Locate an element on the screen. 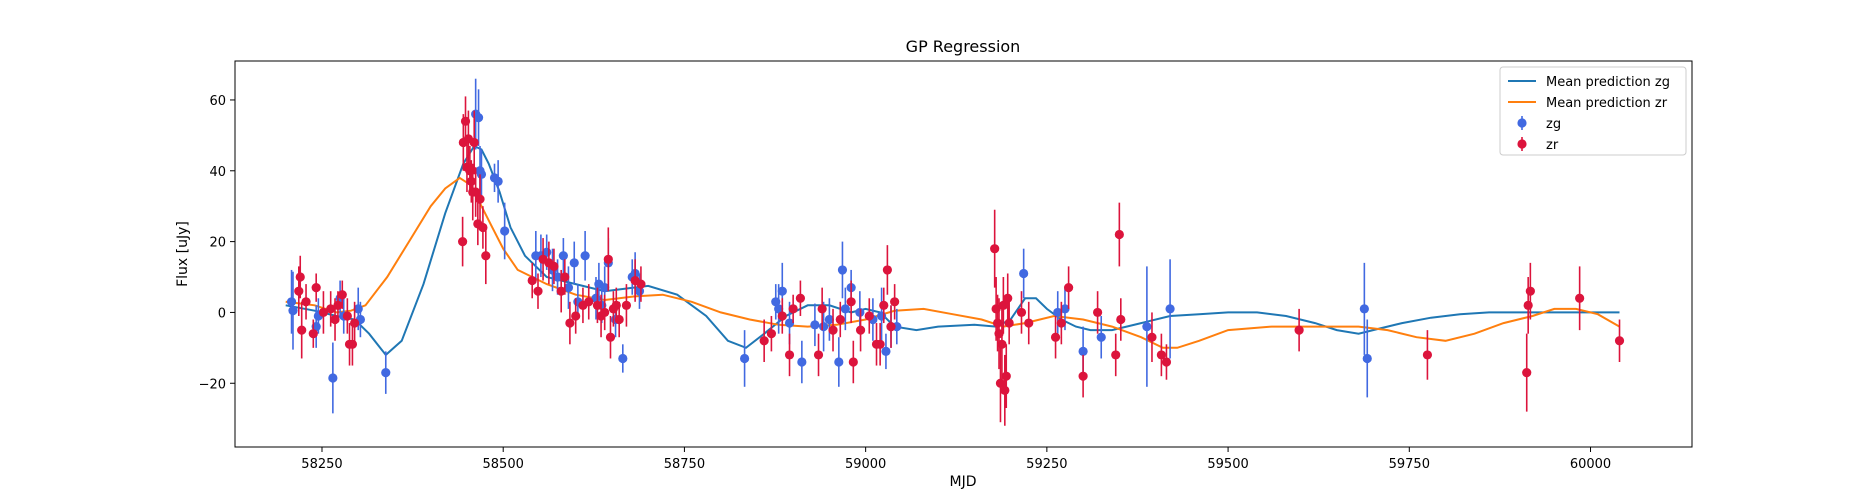  y-tick-label-0: 0 is located at coordinates (222, 313).